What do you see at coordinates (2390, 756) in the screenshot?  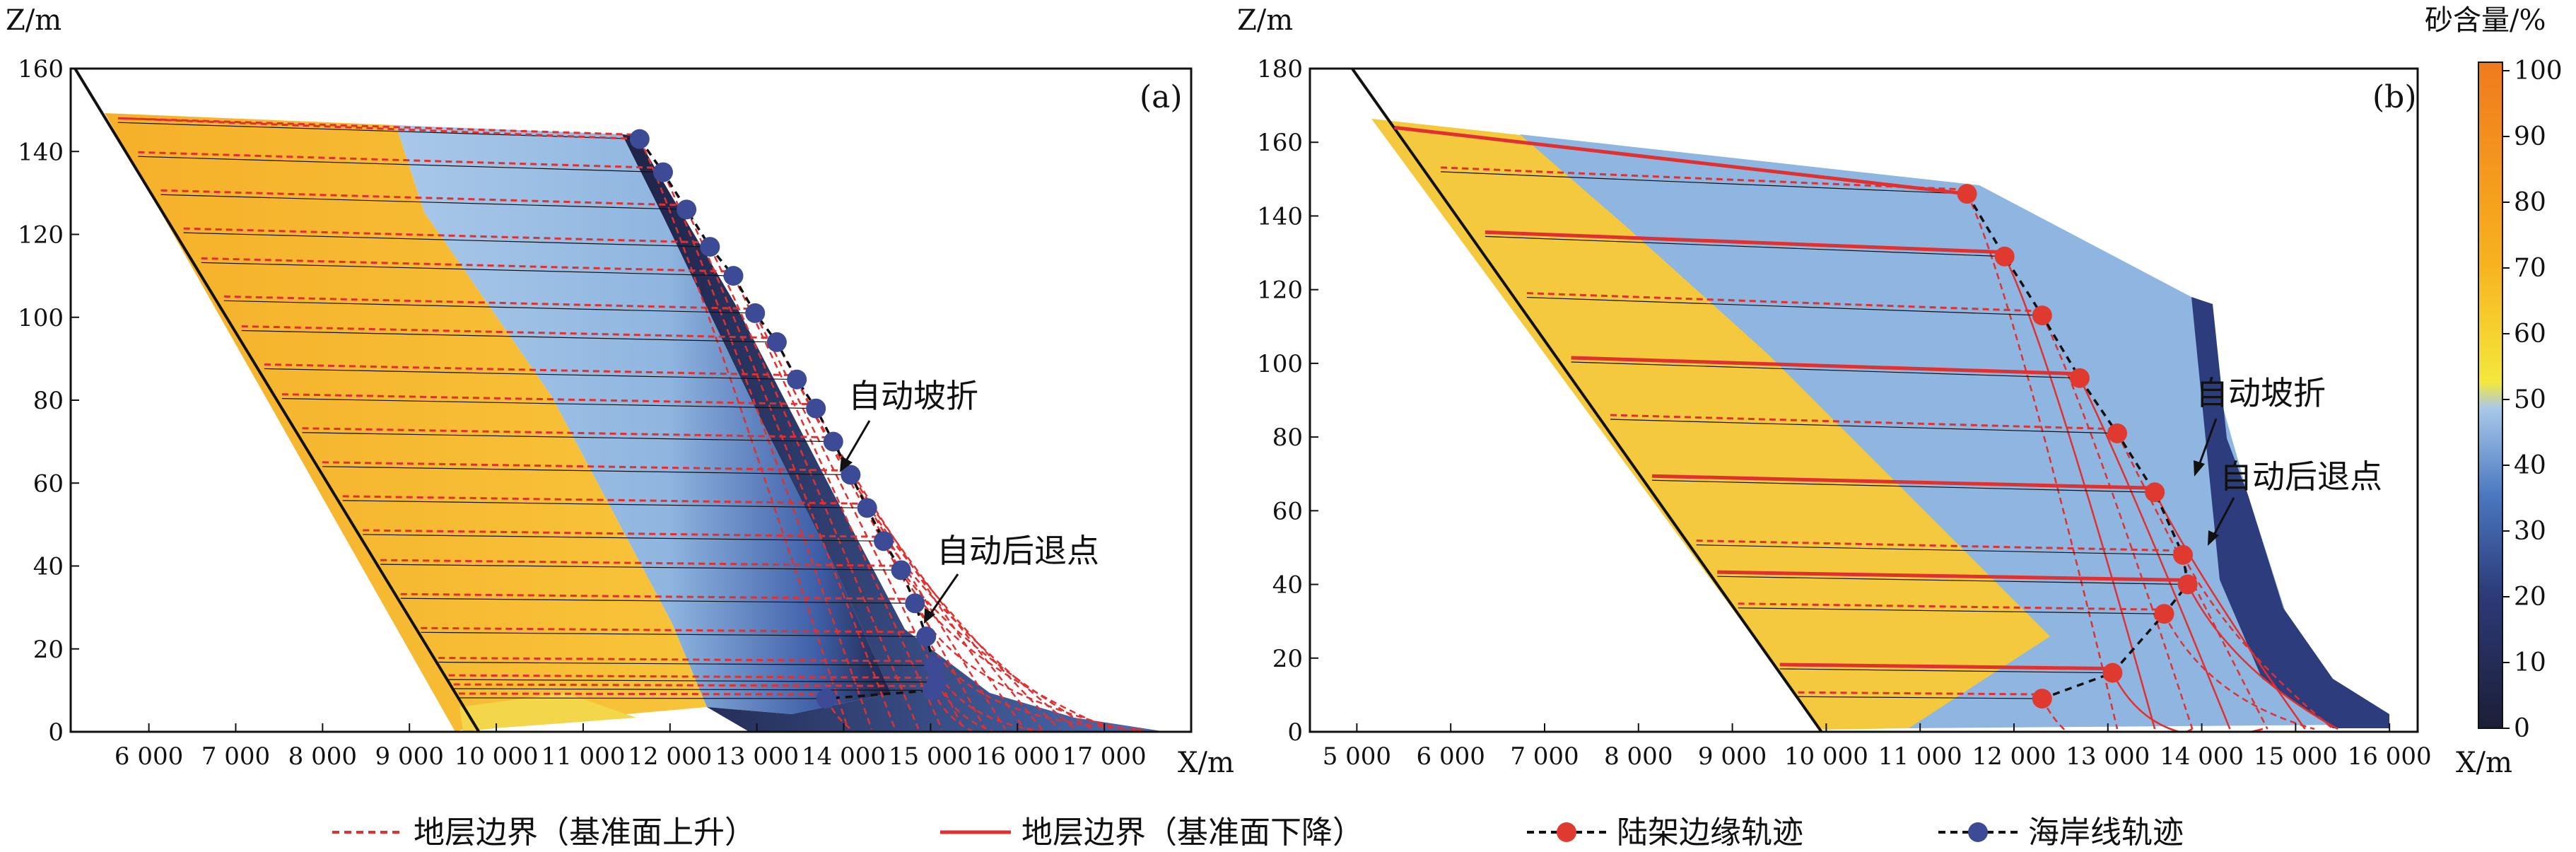 I see `panel-b-xtick-label: 16 000` at bounding box center [2390, 756].